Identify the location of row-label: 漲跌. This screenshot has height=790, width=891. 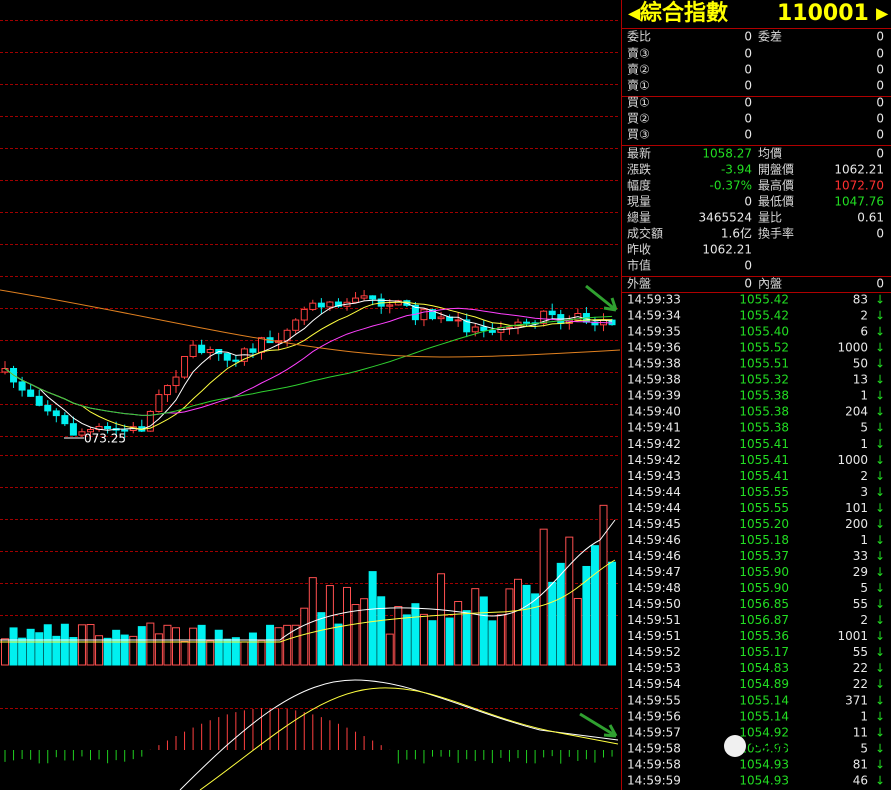
(639, 169).